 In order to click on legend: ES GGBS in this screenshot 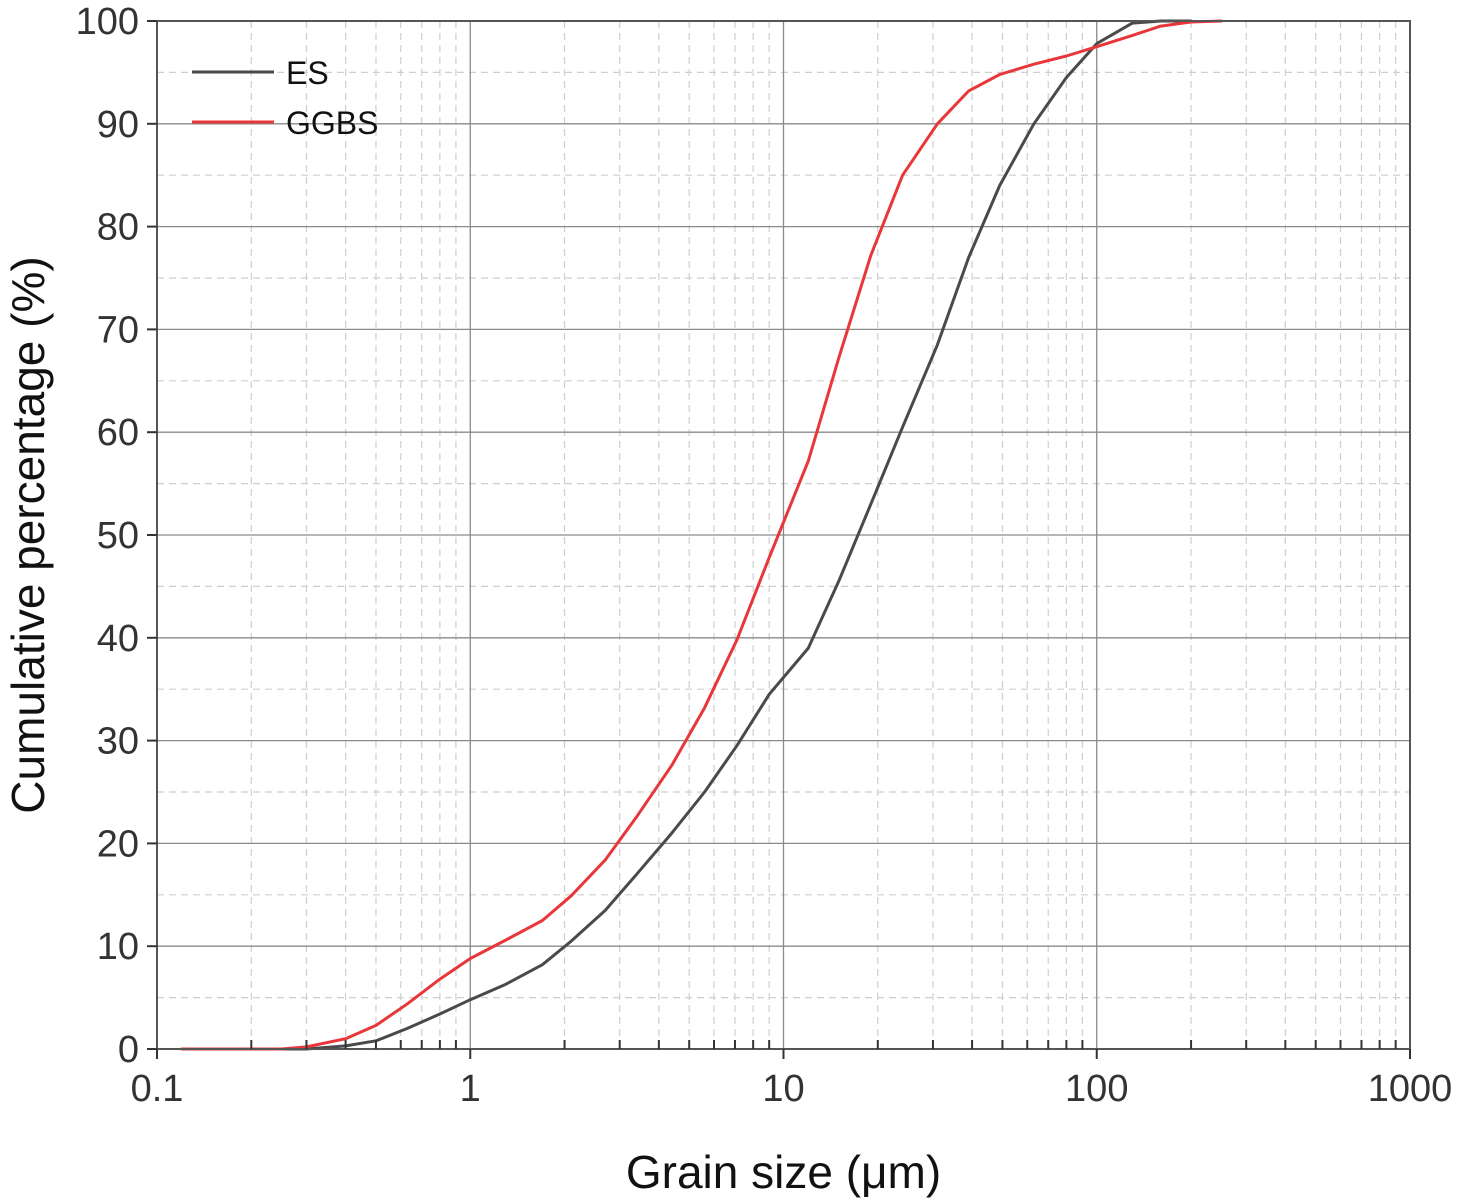, I will do `click(285, 98)`.